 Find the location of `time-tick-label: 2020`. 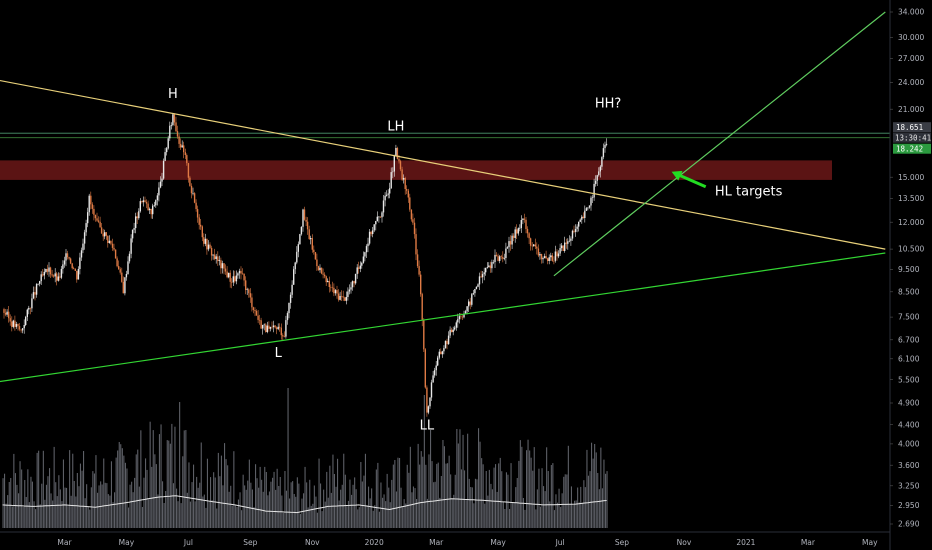

time-tick-label: 2020 is located at coordinates (374, 542).